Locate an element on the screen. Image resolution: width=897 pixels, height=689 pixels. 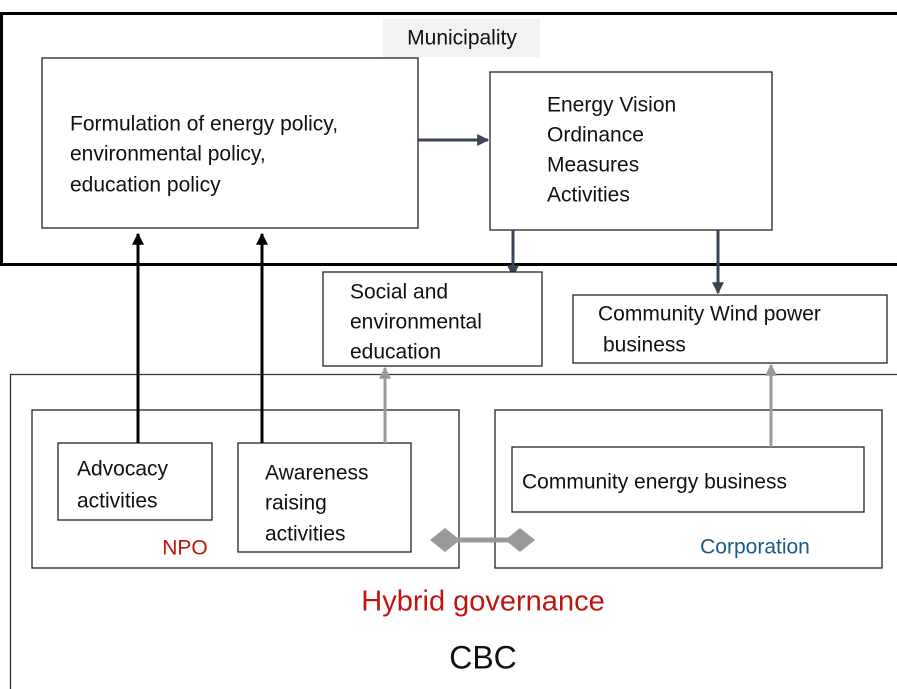
municipality-label: Municipality is located at coordinates (462, 38).